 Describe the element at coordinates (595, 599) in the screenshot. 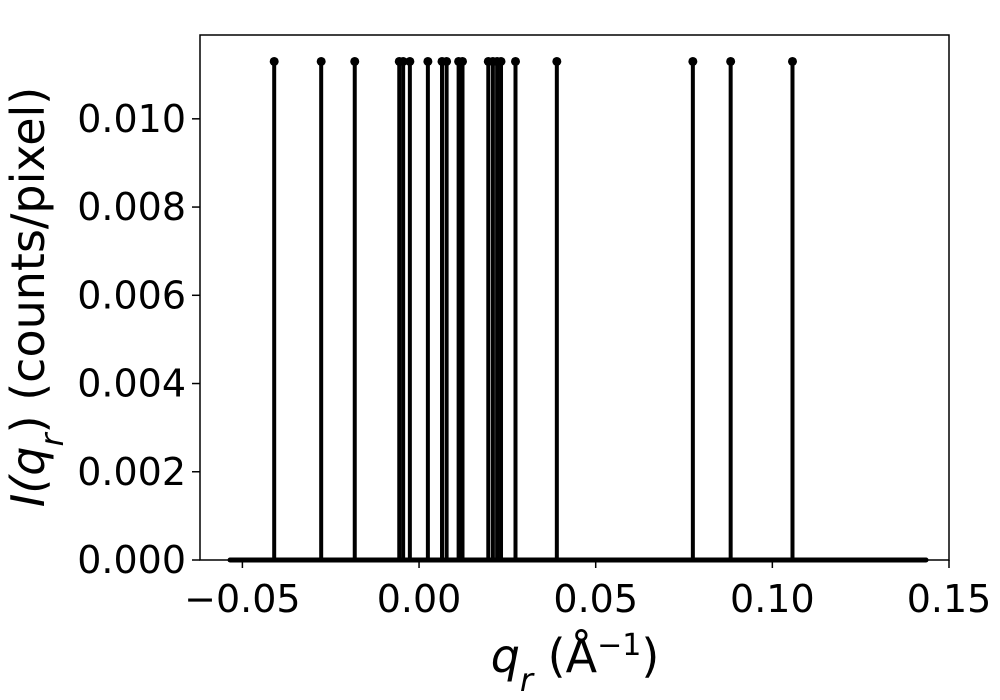

I see `x-tick-label: 0.05` at that location.